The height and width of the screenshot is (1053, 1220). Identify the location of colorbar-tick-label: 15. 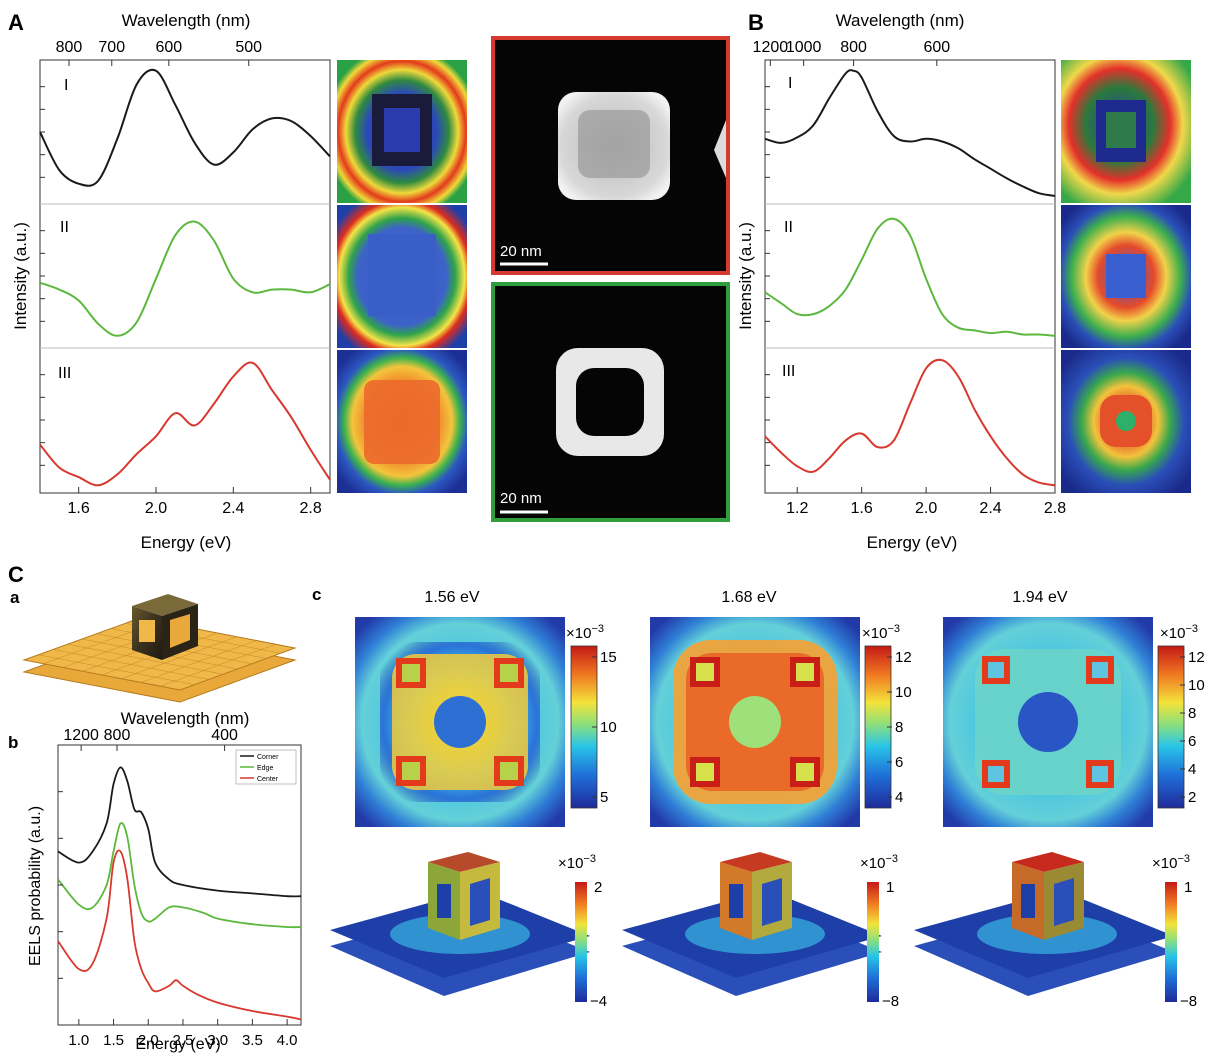
(608, 657).